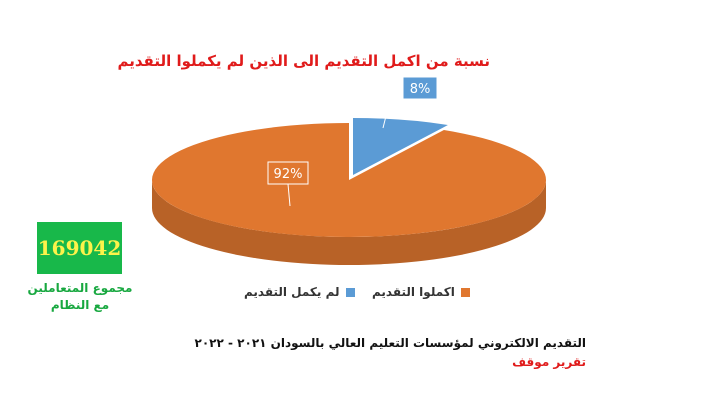 This screenshot has height=405, width=720. I want to click on data-label-1: 8%, so click(420, 88).